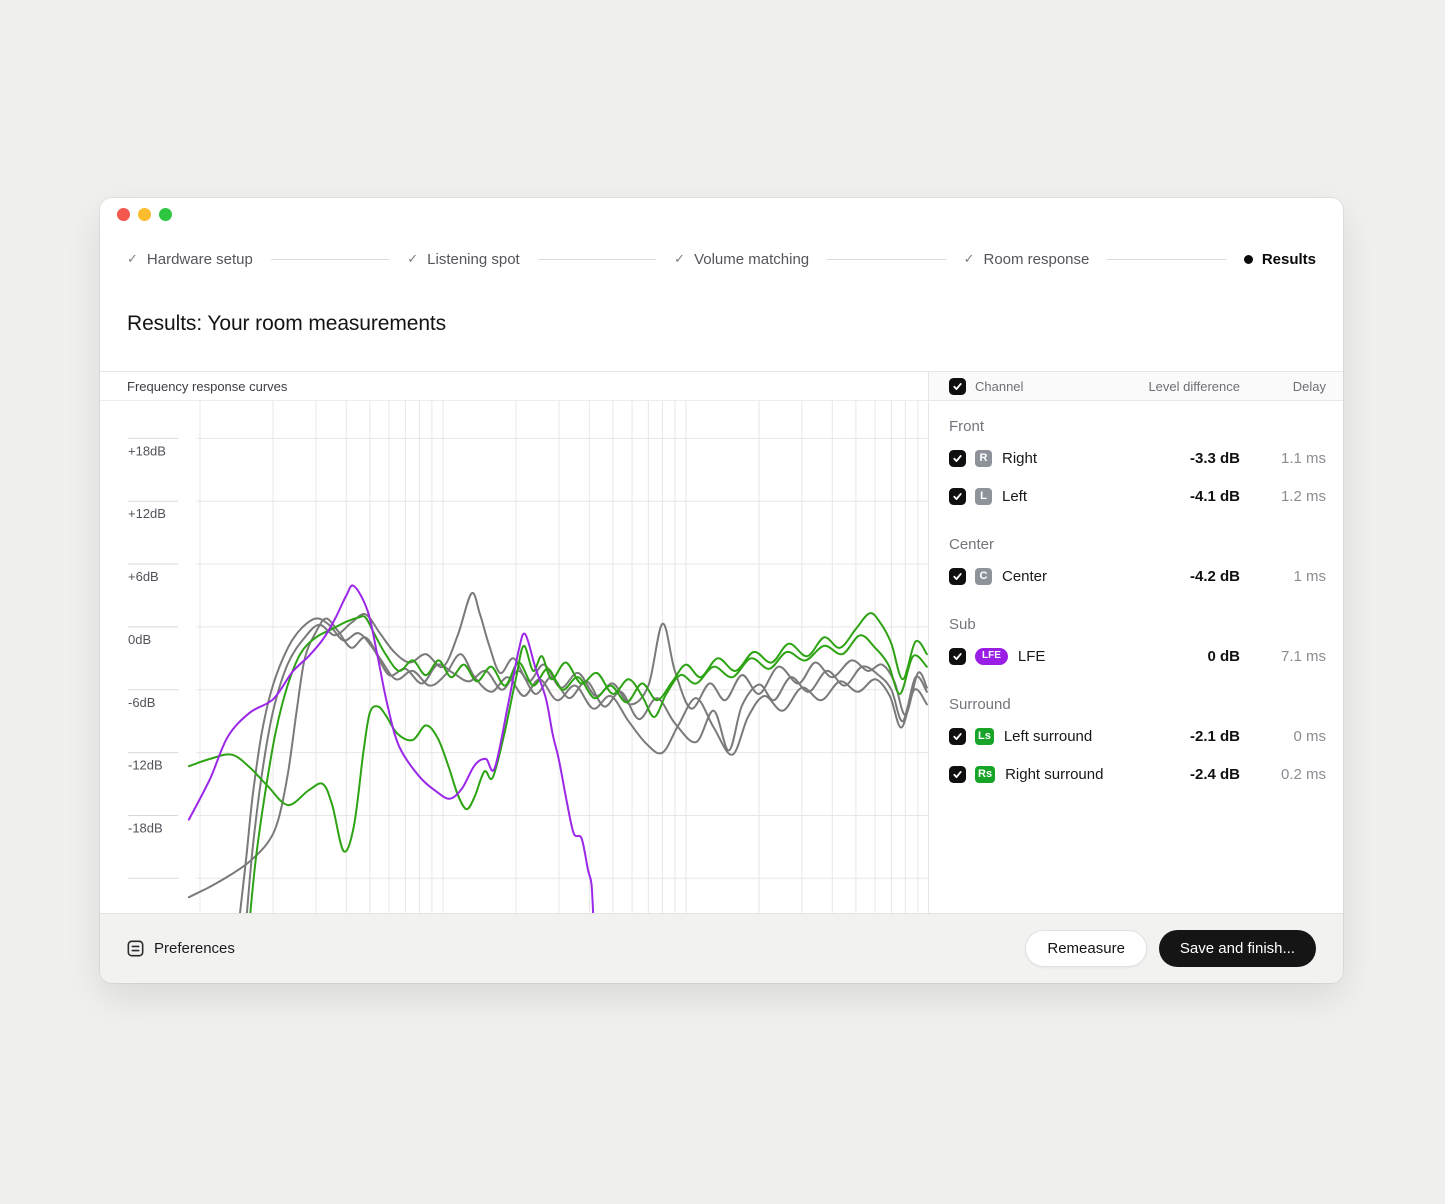 The height and width of the screenshot is (1204, 1445). What do you see at coordinates (1214, 774) in the screenshot?
I see `level-difference-value: -2.4 dB` at bounding box center [1214, 774].